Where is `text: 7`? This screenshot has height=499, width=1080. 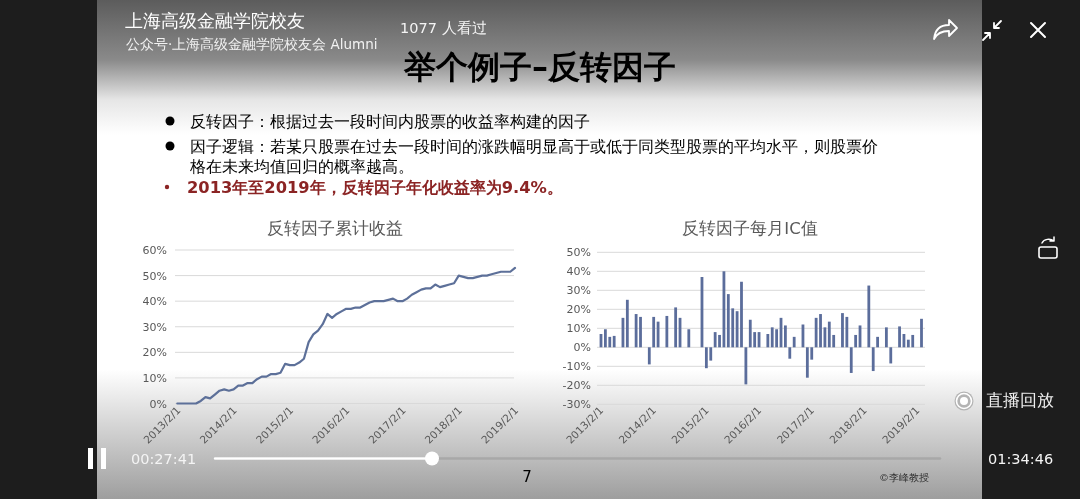
text: 7 is located at coordinates (527, 477).